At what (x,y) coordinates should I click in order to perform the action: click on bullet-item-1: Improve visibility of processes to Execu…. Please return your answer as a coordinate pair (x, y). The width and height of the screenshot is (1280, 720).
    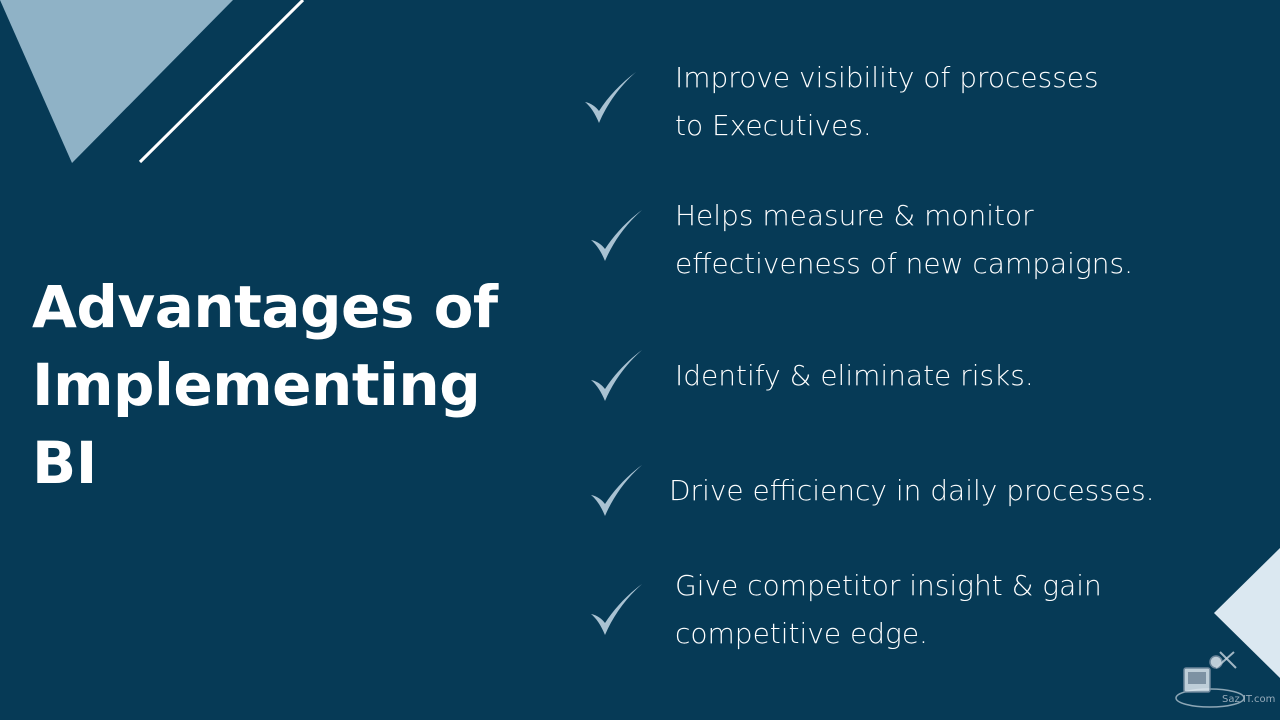
    Looking at the image, I should click on (910, 104).